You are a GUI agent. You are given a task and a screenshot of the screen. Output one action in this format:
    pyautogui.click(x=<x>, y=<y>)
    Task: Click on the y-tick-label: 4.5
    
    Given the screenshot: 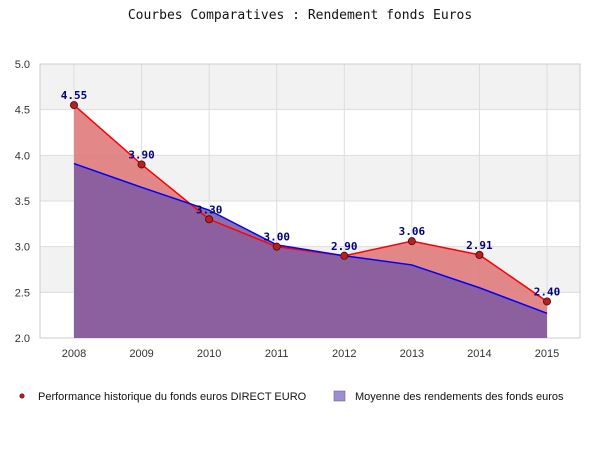 What is the action you would take?
    pyautogui.click(x=22, y=111)
    